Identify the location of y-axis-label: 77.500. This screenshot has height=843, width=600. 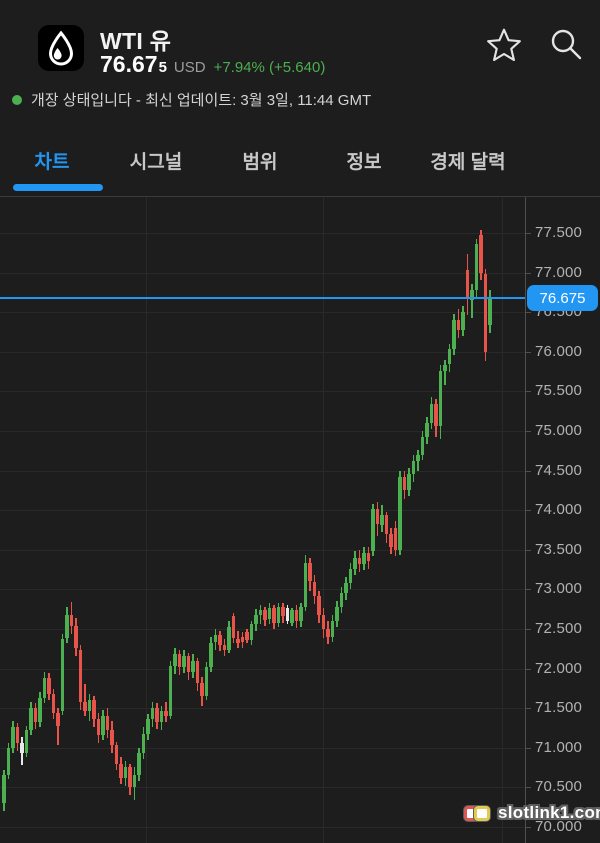
(559, 232).